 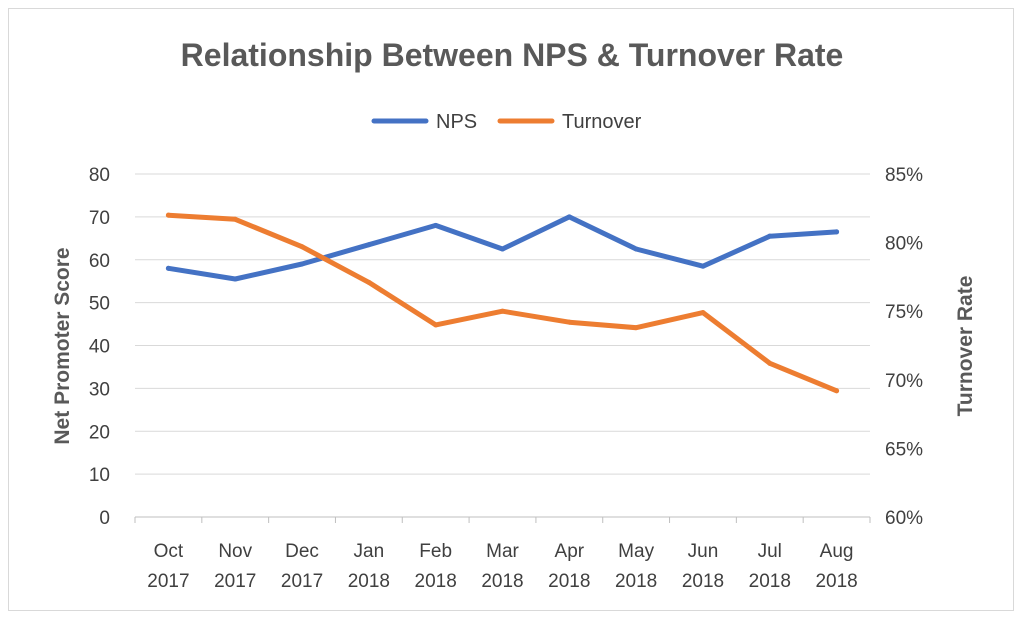 I want to click on y2-tick-label: 85%, so click(x=904, y=175).